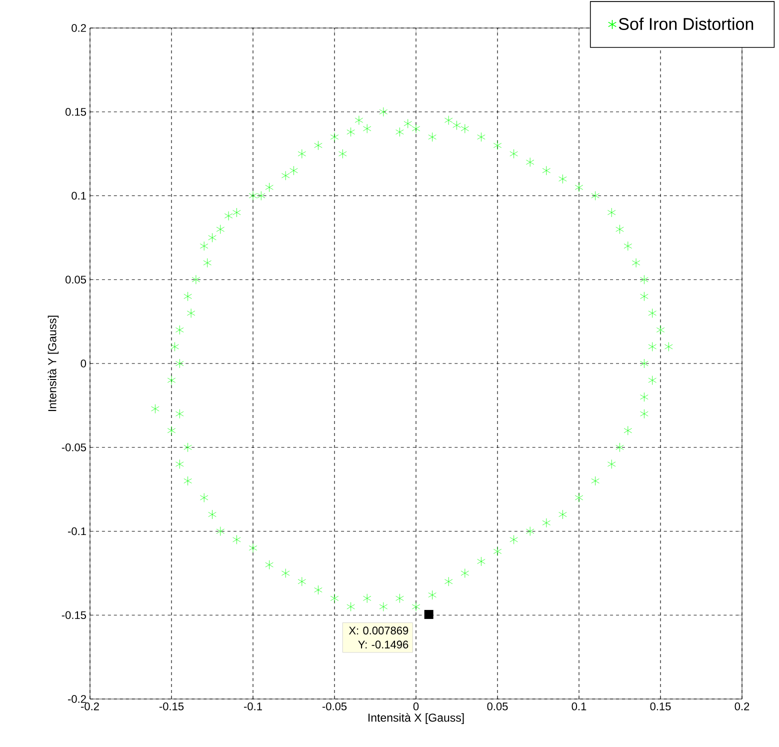 The width and height of the screenshot is (779, 747). Describe the element at coordinates (416, 706) in the screenshot. I see `x-tick-label: 0` at that location.